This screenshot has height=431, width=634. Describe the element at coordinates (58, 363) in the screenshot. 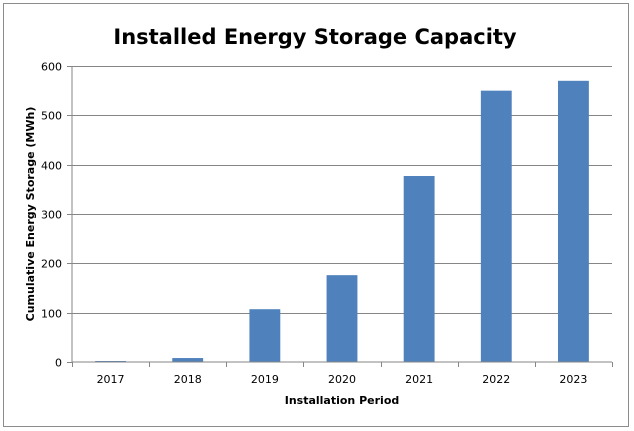

I see `y-tick-label: 0` at that location.